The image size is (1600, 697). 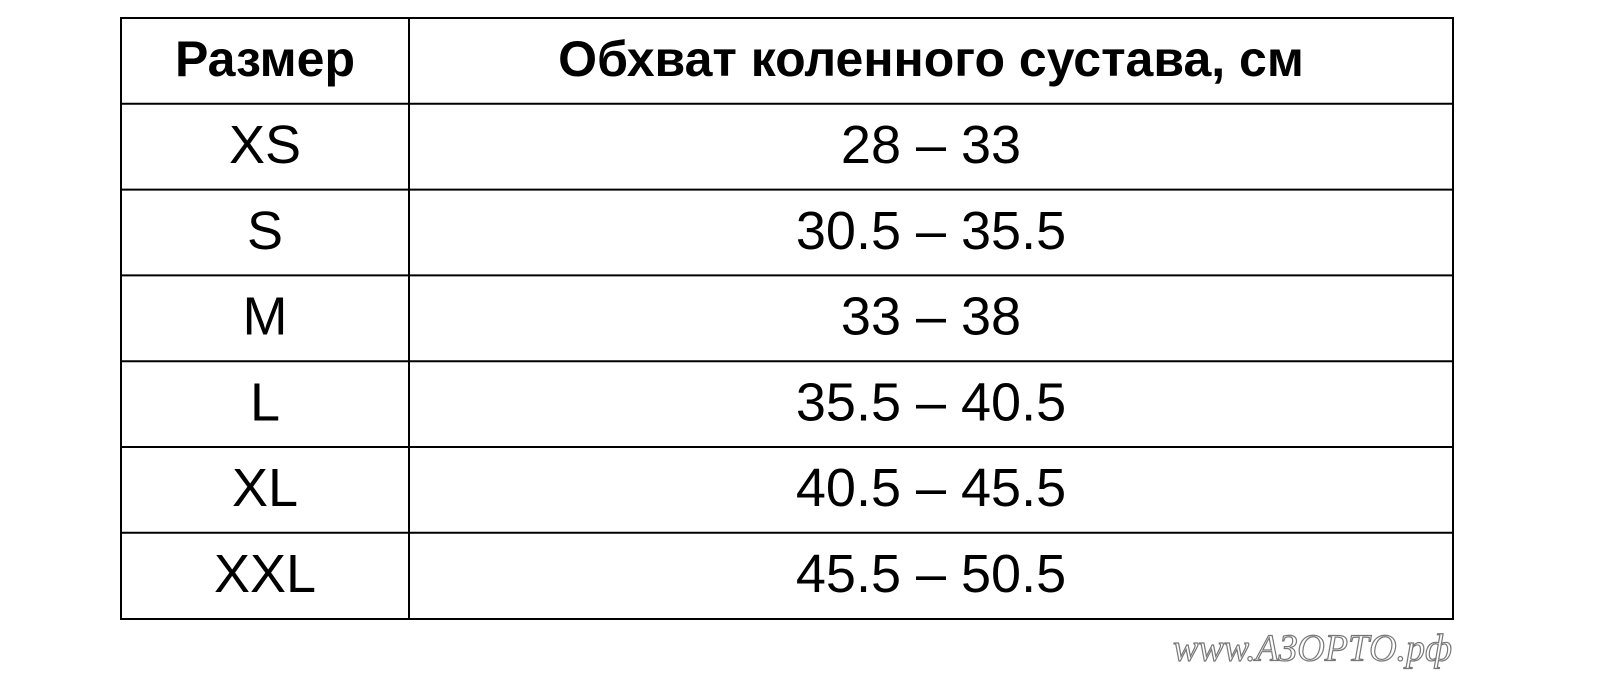 What do you see at coordinates (931, 231) in the screenshot?
I see `cell: 30.5 – 35.5` at bounding box center [931, 231].